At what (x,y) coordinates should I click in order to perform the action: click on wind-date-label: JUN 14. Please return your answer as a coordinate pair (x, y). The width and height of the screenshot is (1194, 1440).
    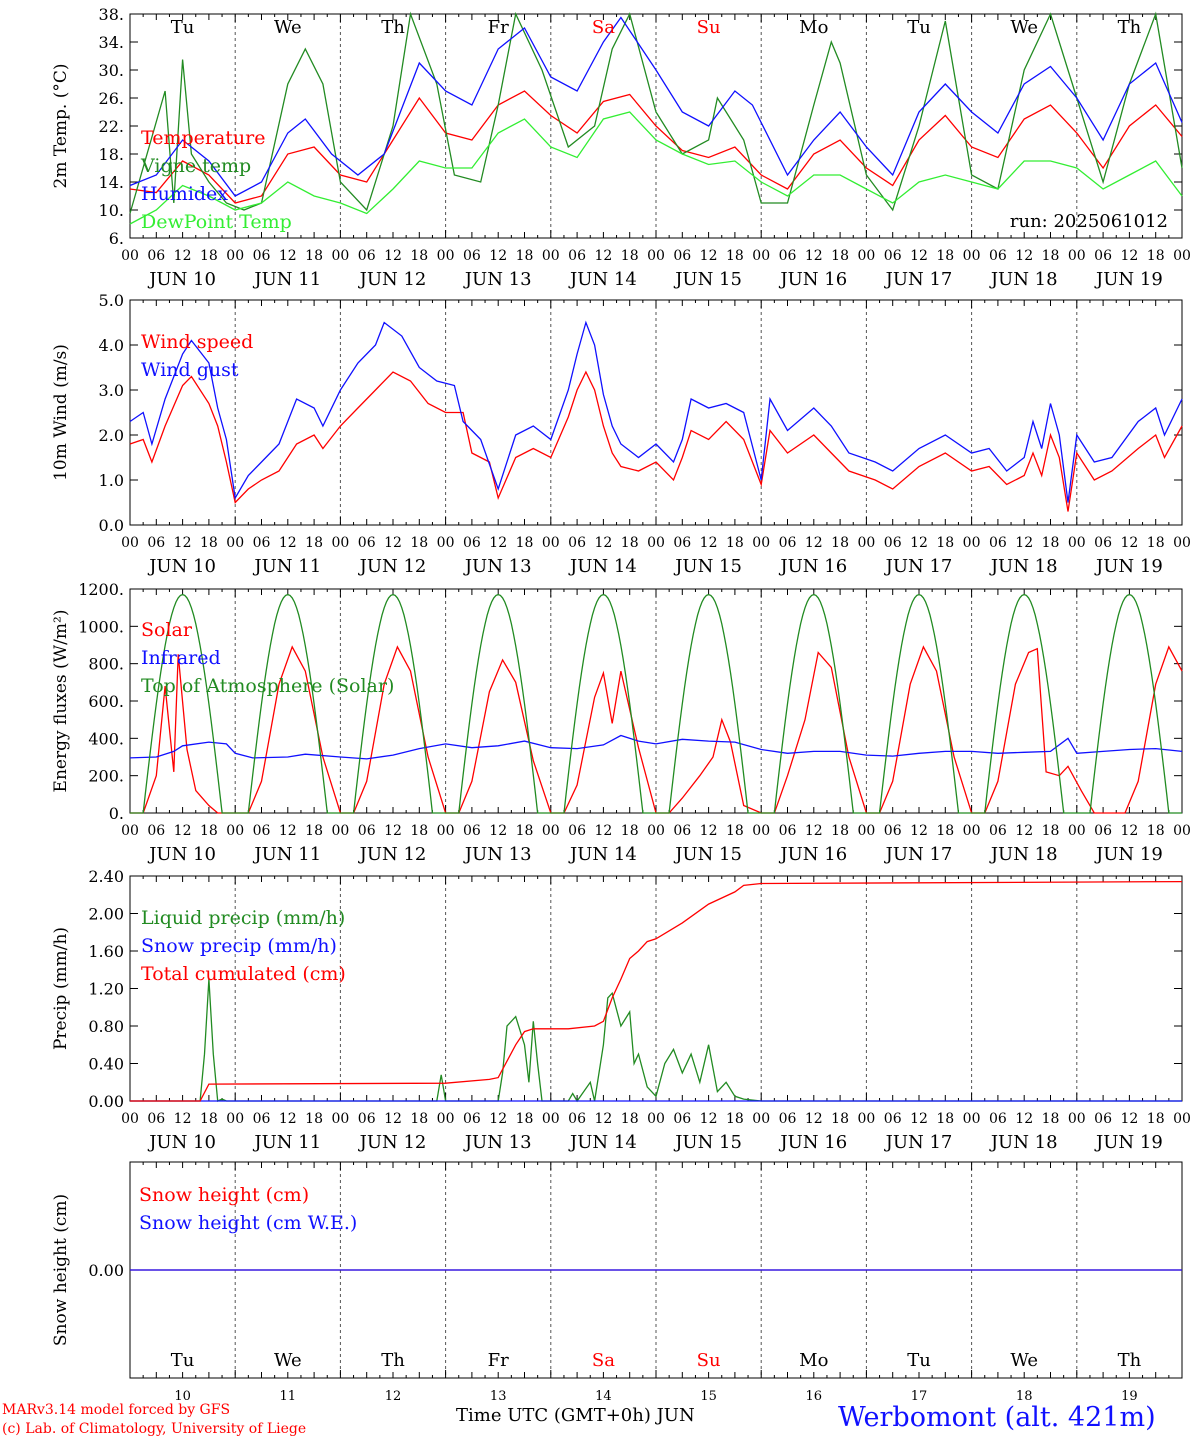
    Looking at the image, I should click on (602, 566).